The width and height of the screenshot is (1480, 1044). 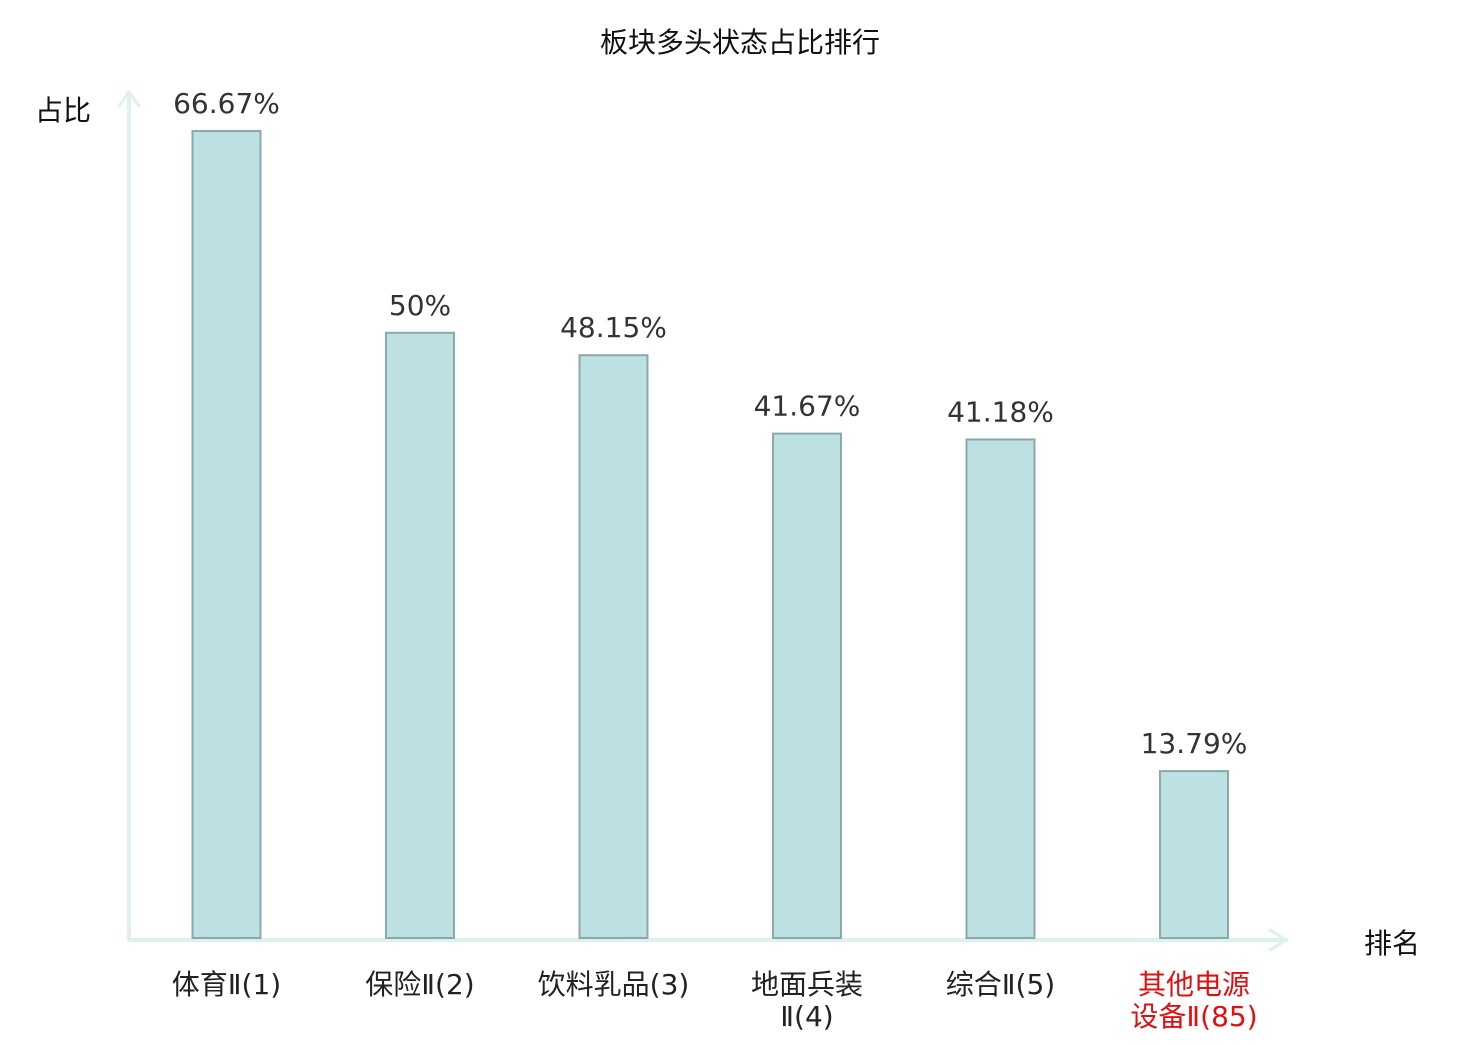 What do you see at coordinates (807, 984) in the screenshot?
I see `category-label: 地面兵装` at bounding box center [807, 984].